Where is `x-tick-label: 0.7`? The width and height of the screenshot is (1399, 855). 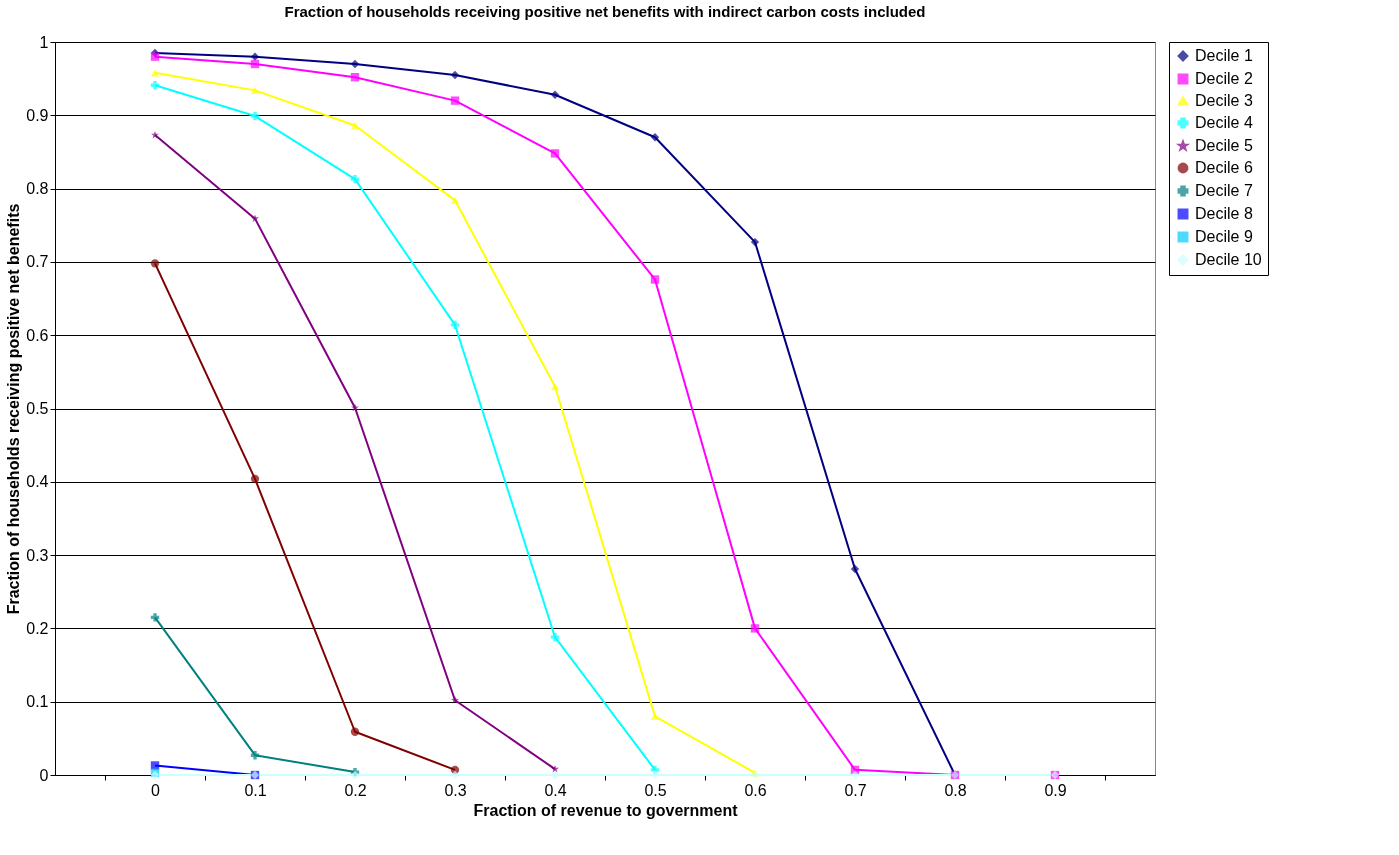
x-tick-label: 0.7 is located at coordinates (855, 790).